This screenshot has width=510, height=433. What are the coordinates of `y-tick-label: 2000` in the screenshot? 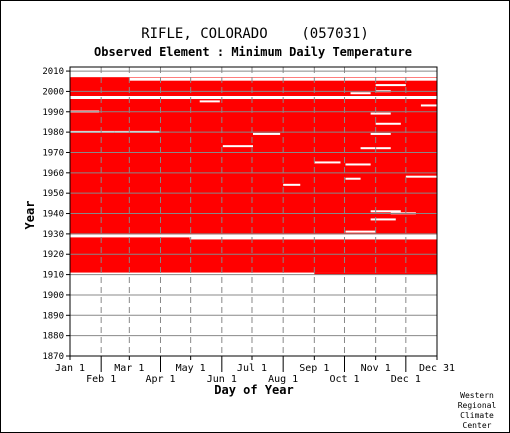 It's located at (53, 92).